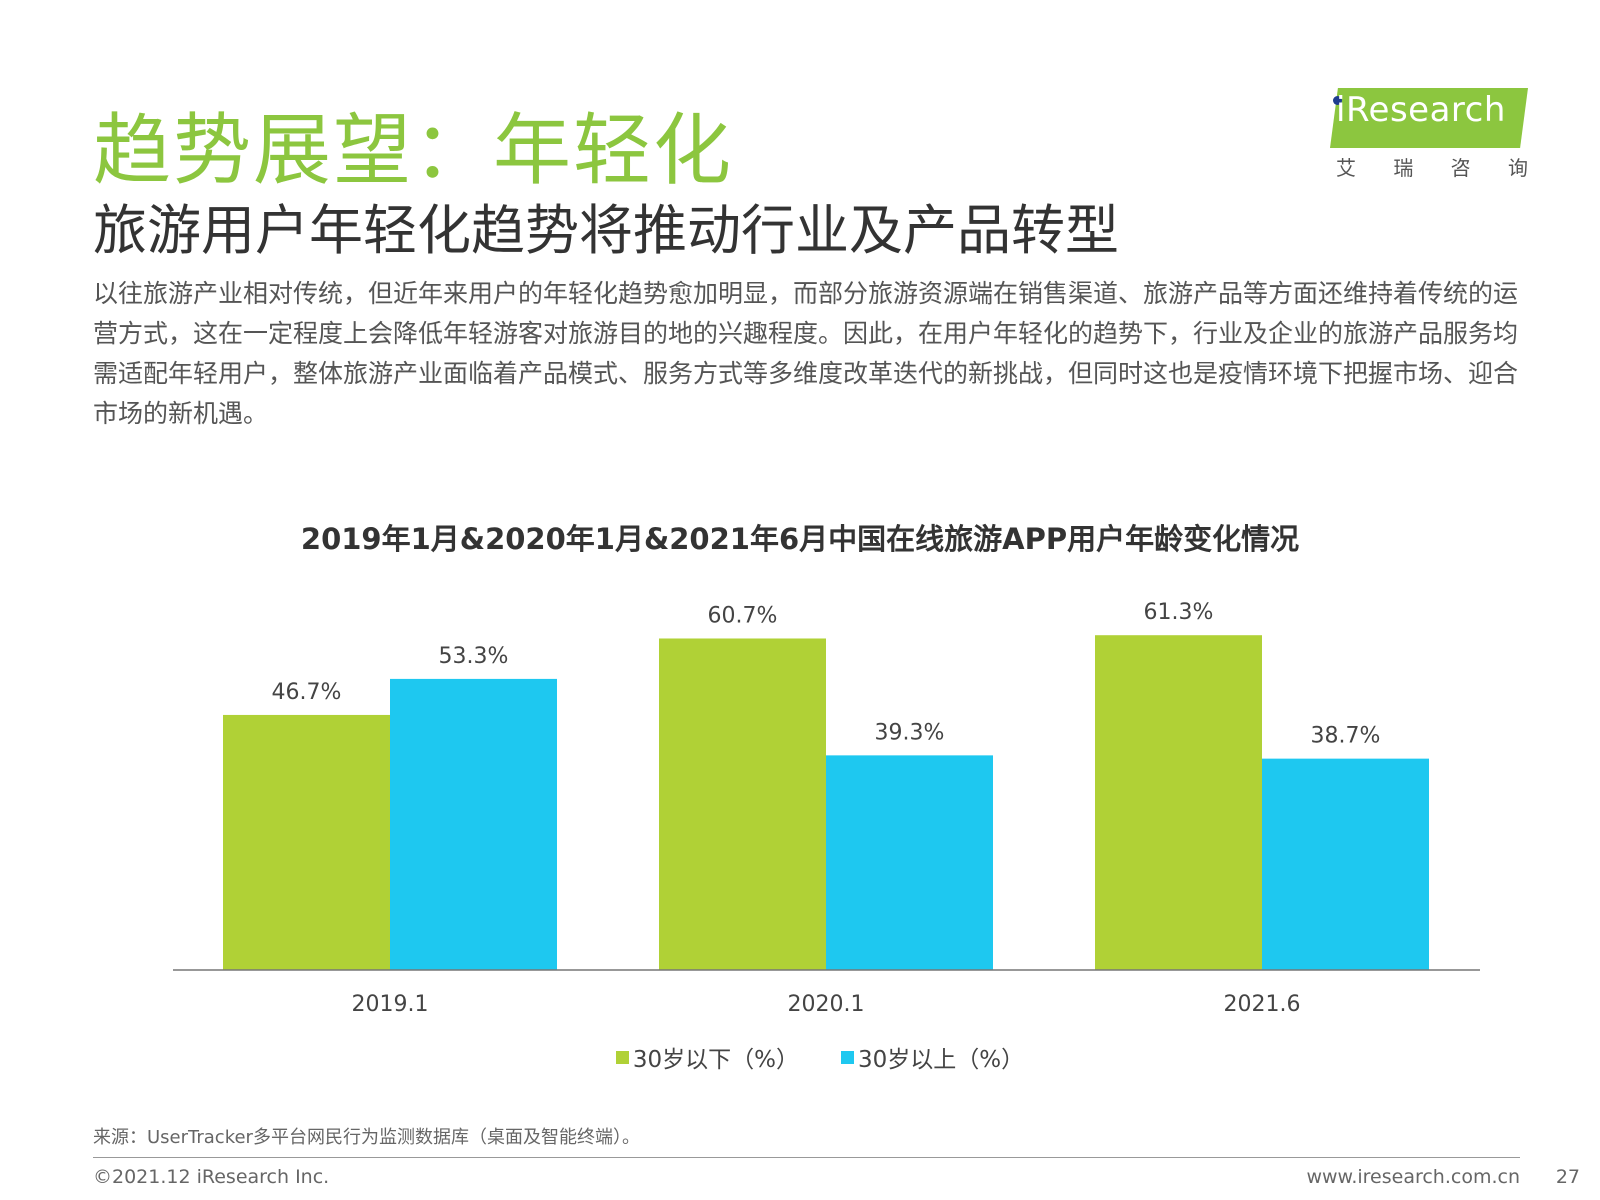 This screenshot has width=1600, height=1200. Describe the element at coordinates (800, 539) in the screenshot. I see `chart-title: 2019年1月&2020年1月&2021年6月中国在线旅游APP用户年龄变化情况` at that location.